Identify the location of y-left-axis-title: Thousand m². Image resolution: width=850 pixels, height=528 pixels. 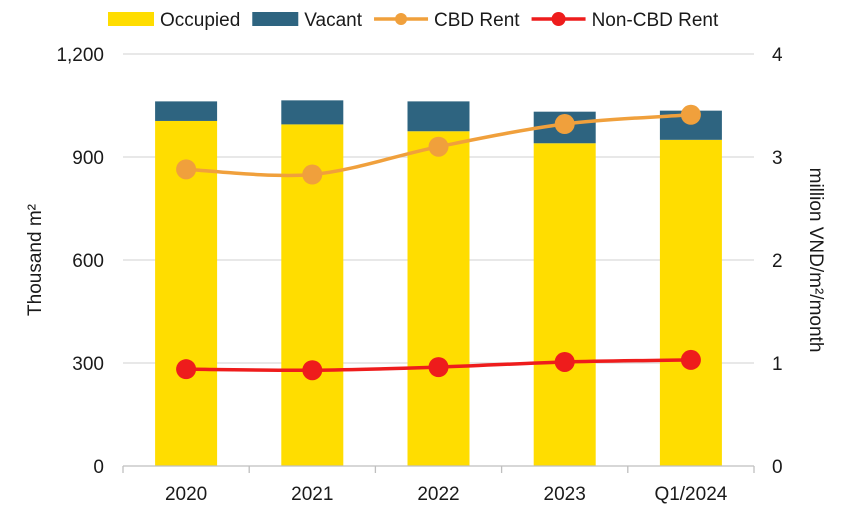
(35, 260).